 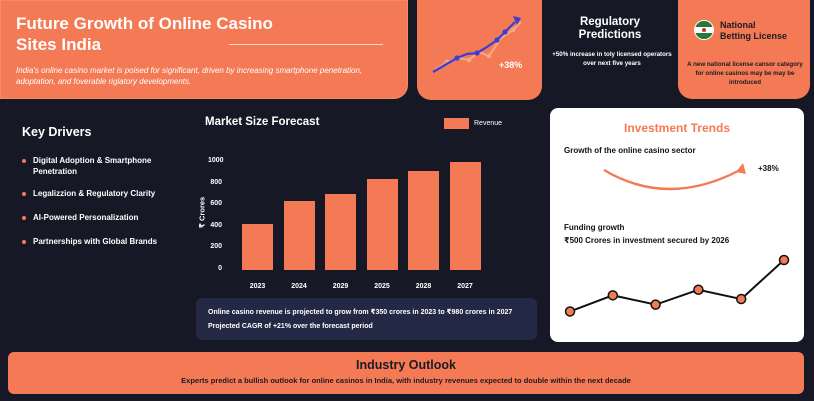 What do you see at coordinates (340, 286) in the screenshot?
I see `x-tick-label: 2029` at bounding box center [340, 286].